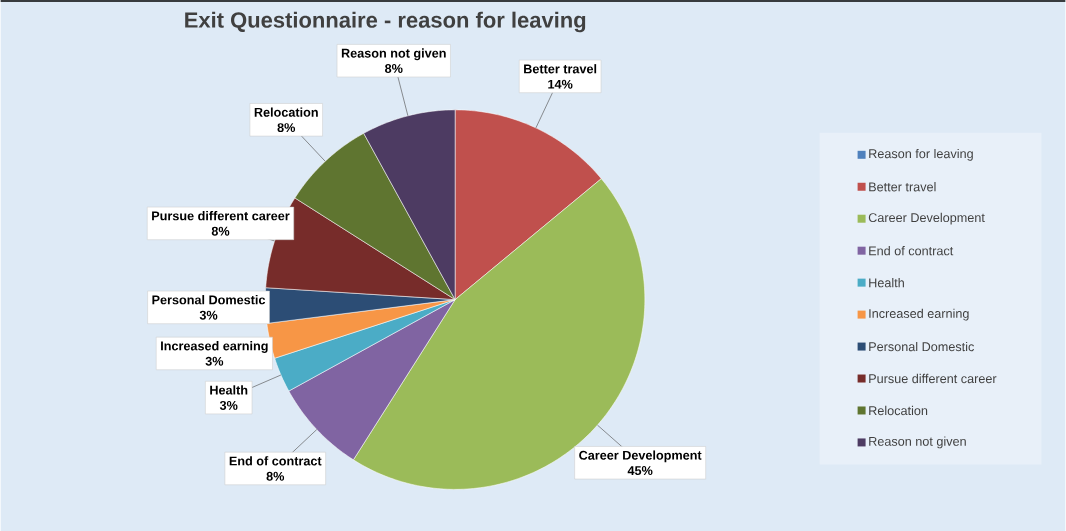 The height and width of the screenshot is (531, 1066). Describe the element at coordinates (926, 218) in the screenshot. I see `legend-label: Career Development` at that location.